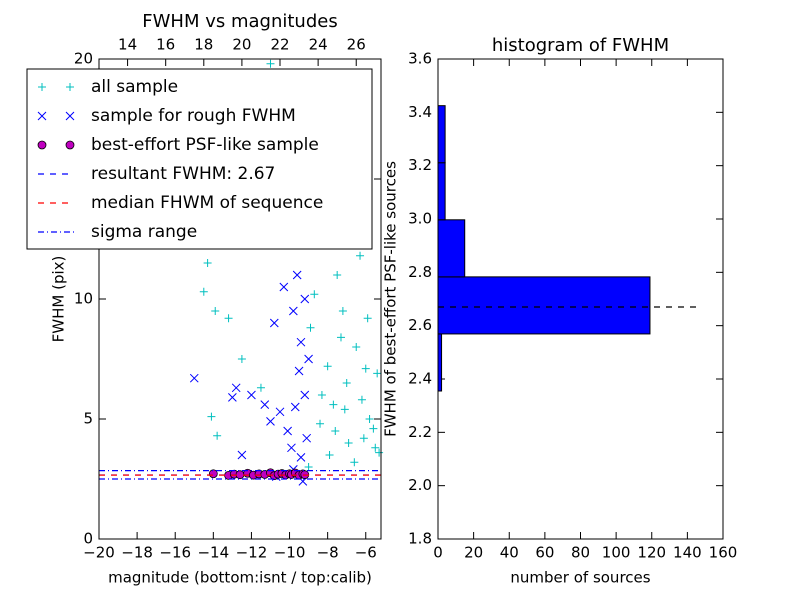  Describe the element at coordinates (290, 553) in the screenshot. I see `x-tick-label: −10` at that location.